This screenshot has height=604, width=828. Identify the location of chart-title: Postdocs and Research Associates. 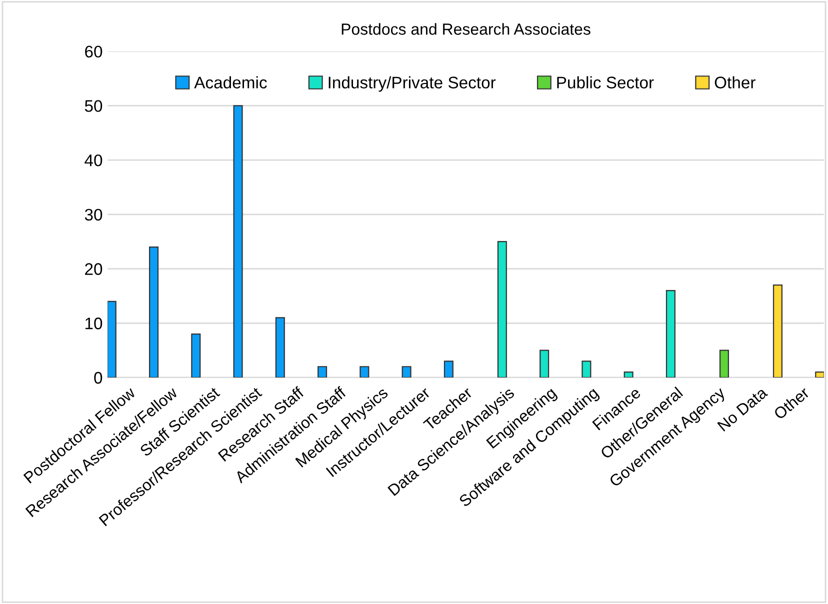
(466, 29).